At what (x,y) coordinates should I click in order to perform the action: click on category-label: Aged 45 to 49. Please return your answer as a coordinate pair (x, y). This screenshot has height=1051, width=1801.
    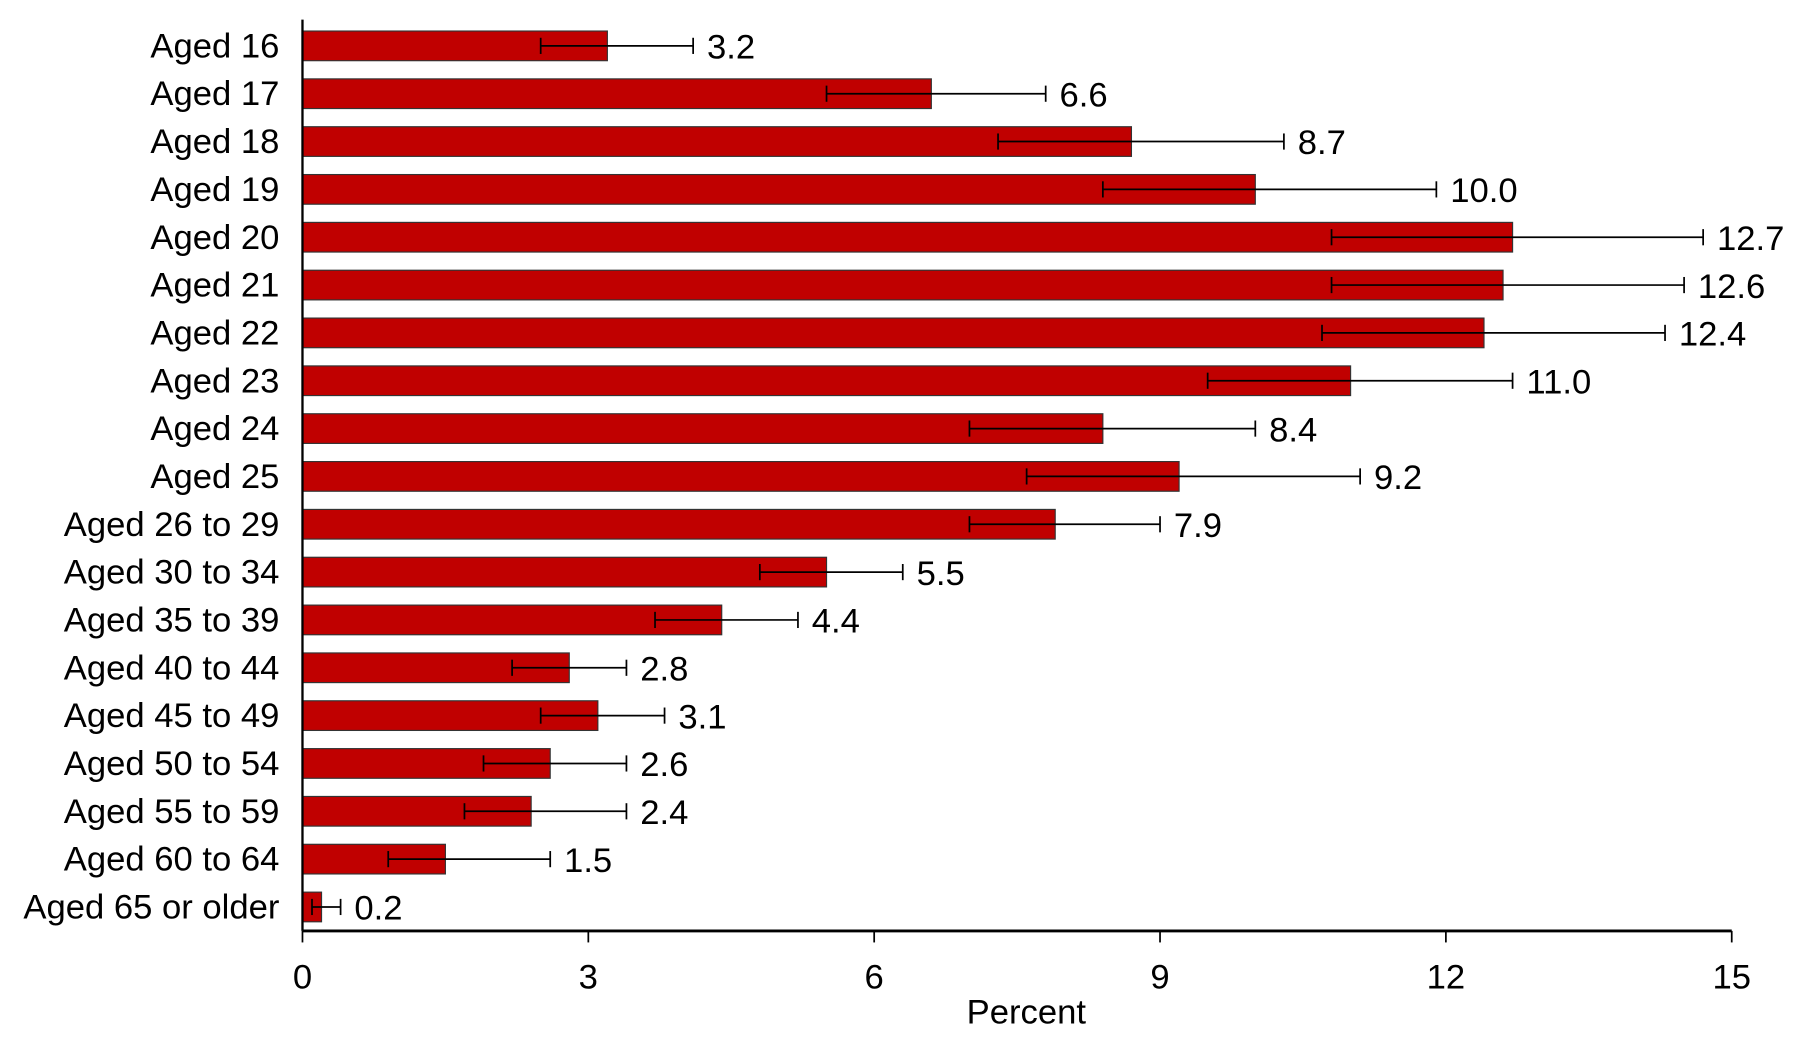
    Looking at the image, I should click on (172, 716).